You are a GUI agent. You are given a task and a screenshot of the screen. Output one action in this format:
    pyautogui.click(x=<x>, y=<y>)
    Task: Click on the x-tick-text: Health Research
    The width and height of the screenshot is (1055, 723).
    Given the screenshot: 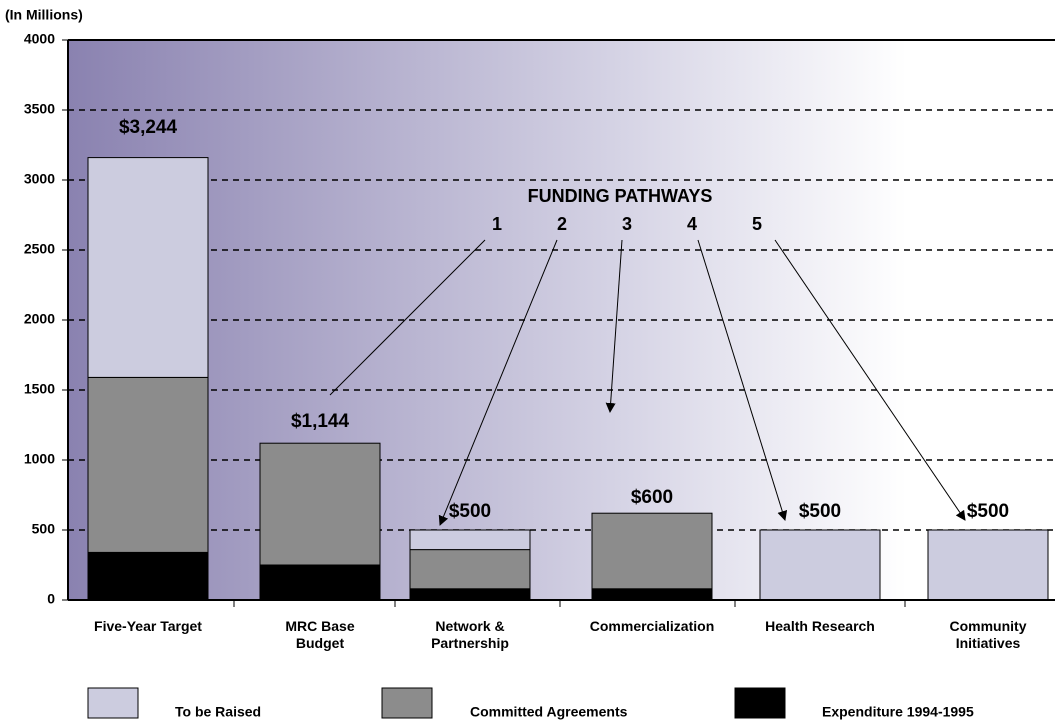 What is the action you would take?
    pyautogui.click(x=820, y=626)
    